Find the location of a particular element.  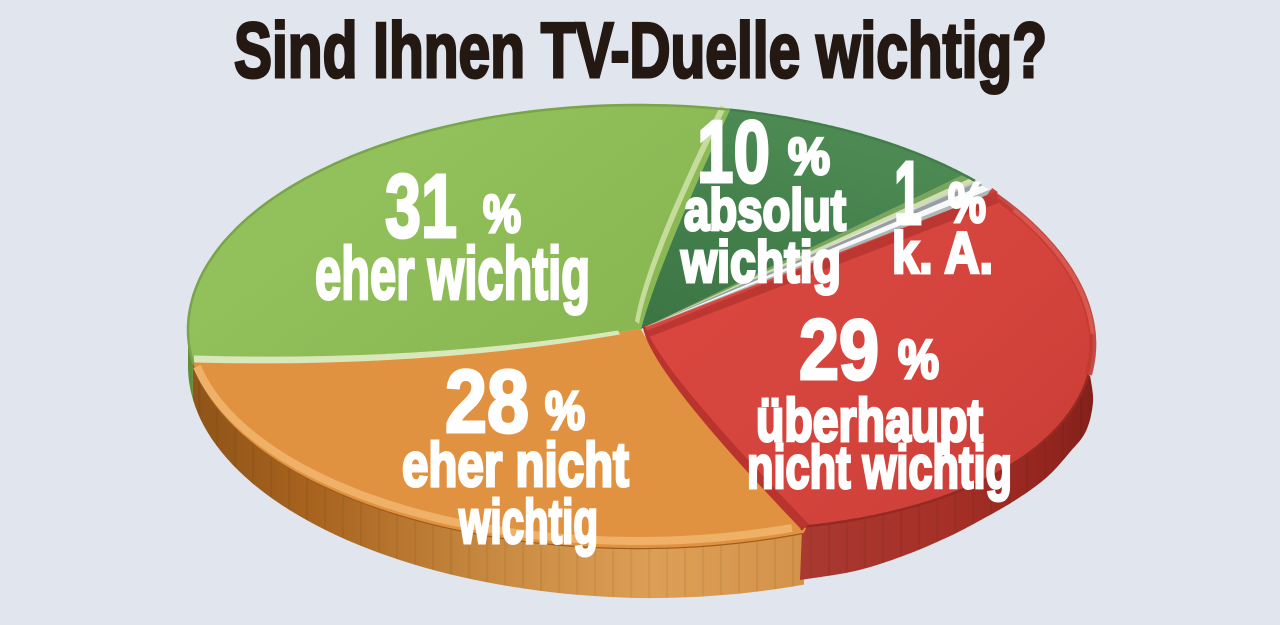

svg-text: eher nicht is located at coordinates (515, 465).